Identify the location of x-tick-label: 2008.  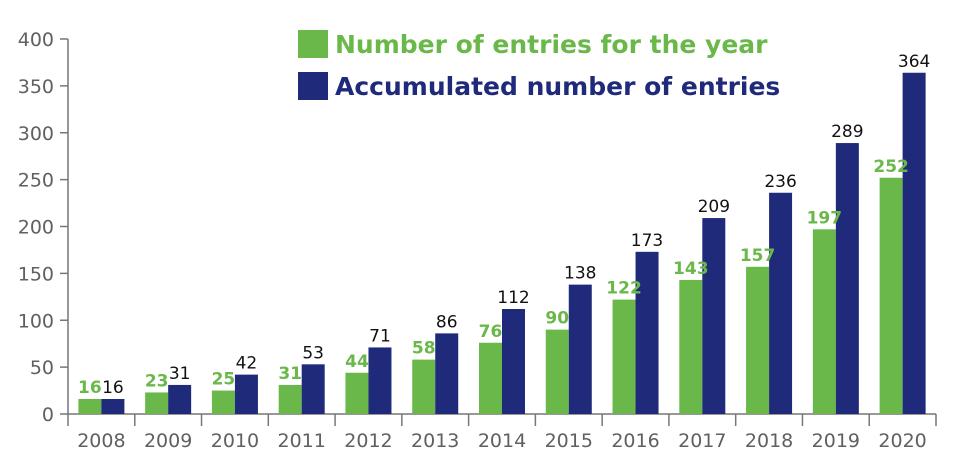
(101, 441).